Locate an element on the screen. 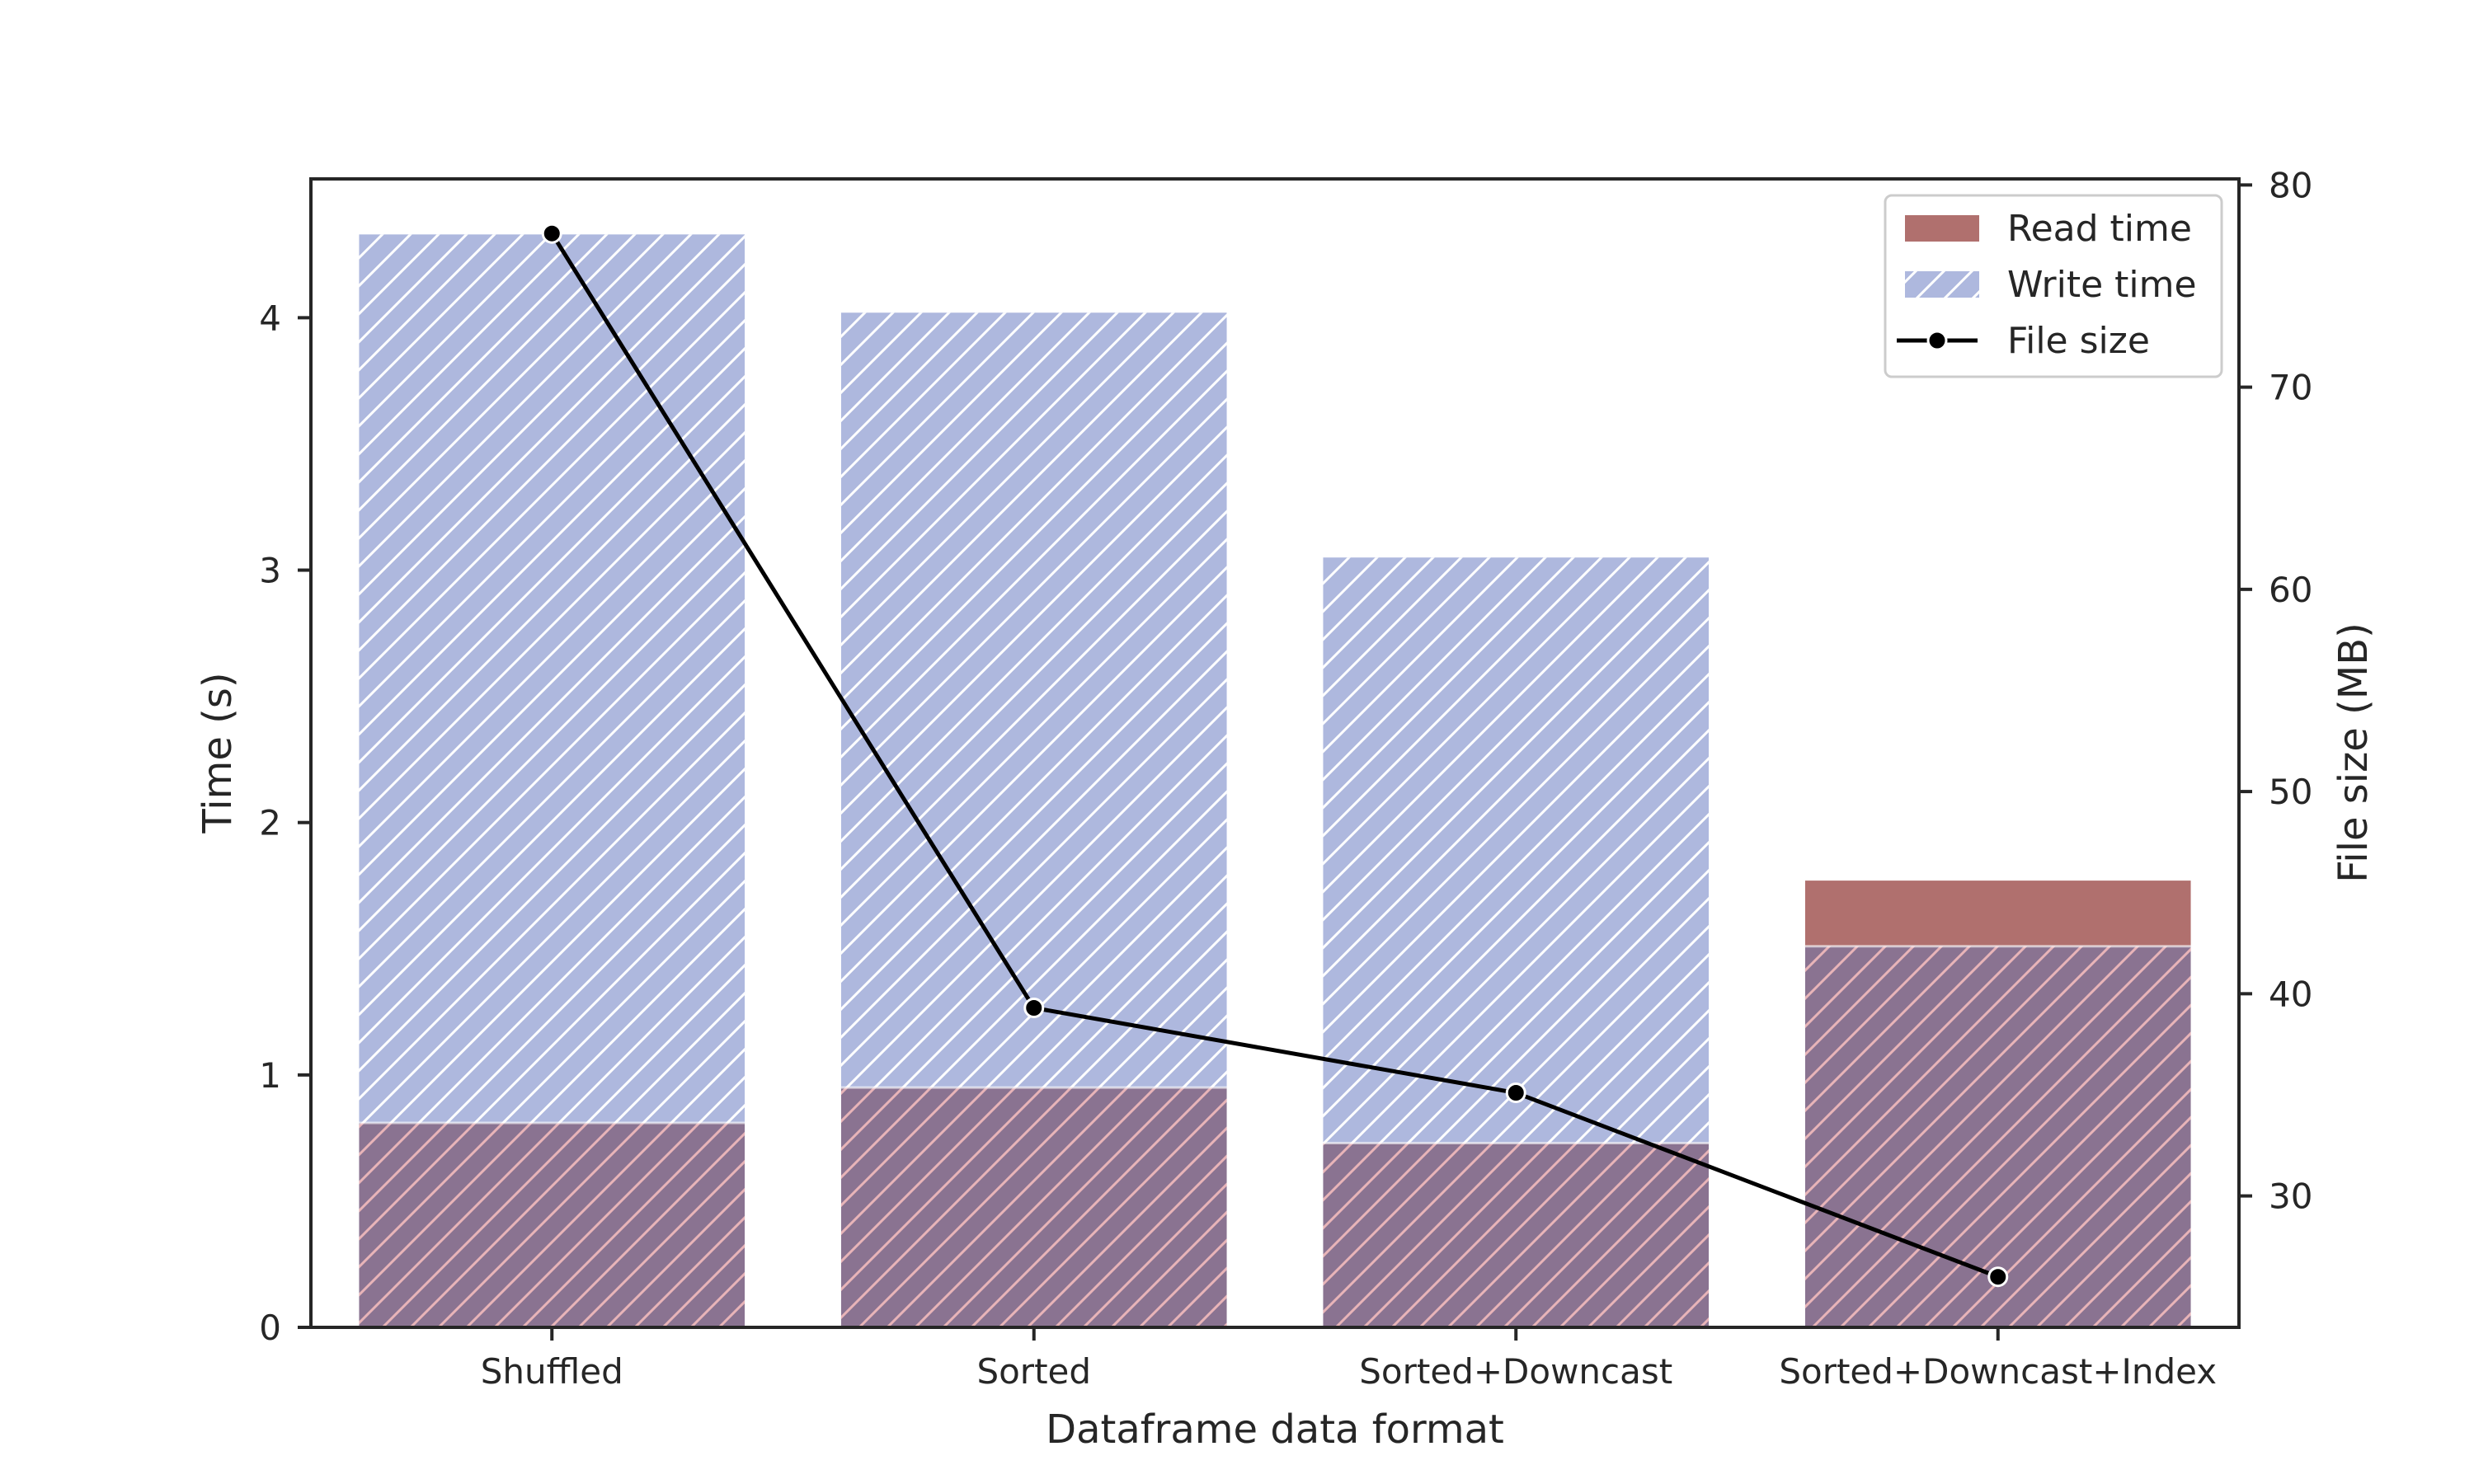  write-time-hatch-sorted-downcast is located at coordinates (1516, 850).